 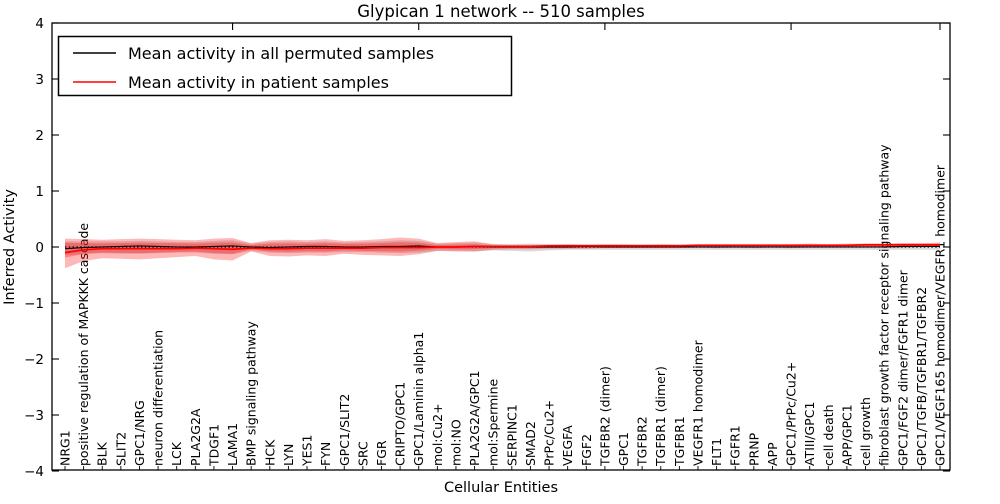 I want to click on y-tick-label: 0, so click(x=39, y=248).